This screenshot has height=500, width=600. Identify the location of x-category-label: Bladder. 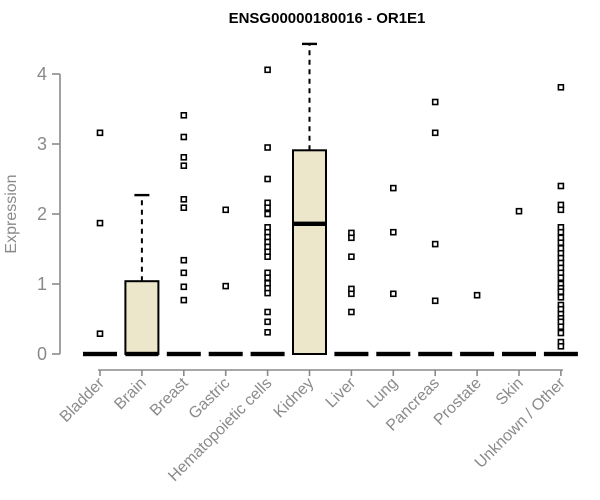
(82, 399).